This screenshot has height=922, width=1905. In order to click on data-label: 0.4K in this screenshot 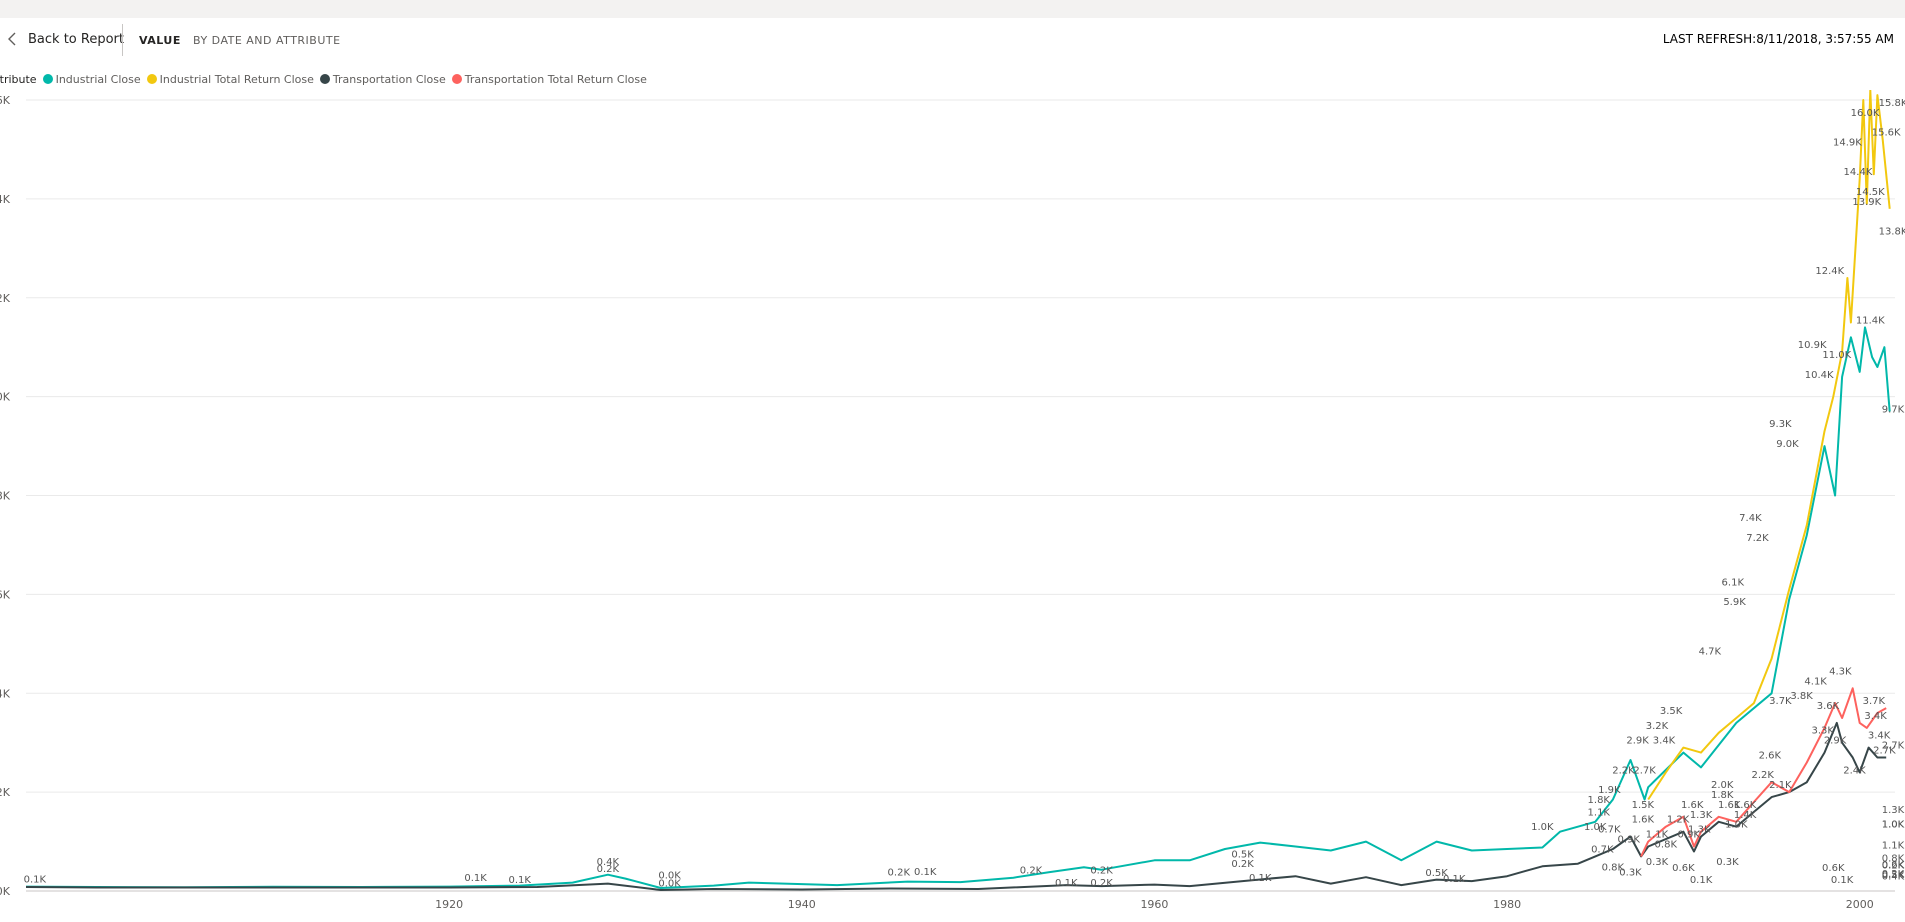, I will do `click(608, 862)`.